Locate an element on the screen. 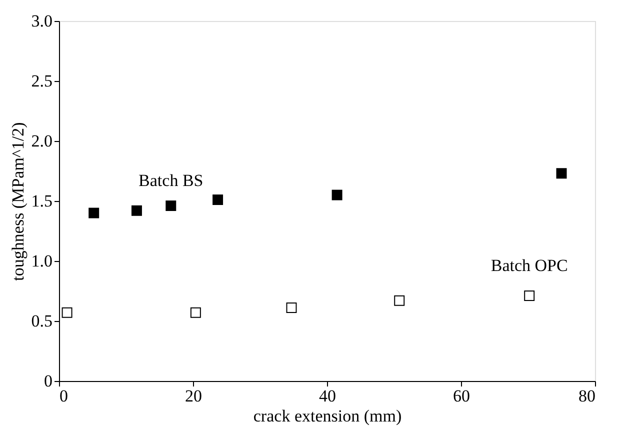 The image size is (629, 439). y-axis-title: toughness (MPam^1/2) is located at coordinates (18, 201).